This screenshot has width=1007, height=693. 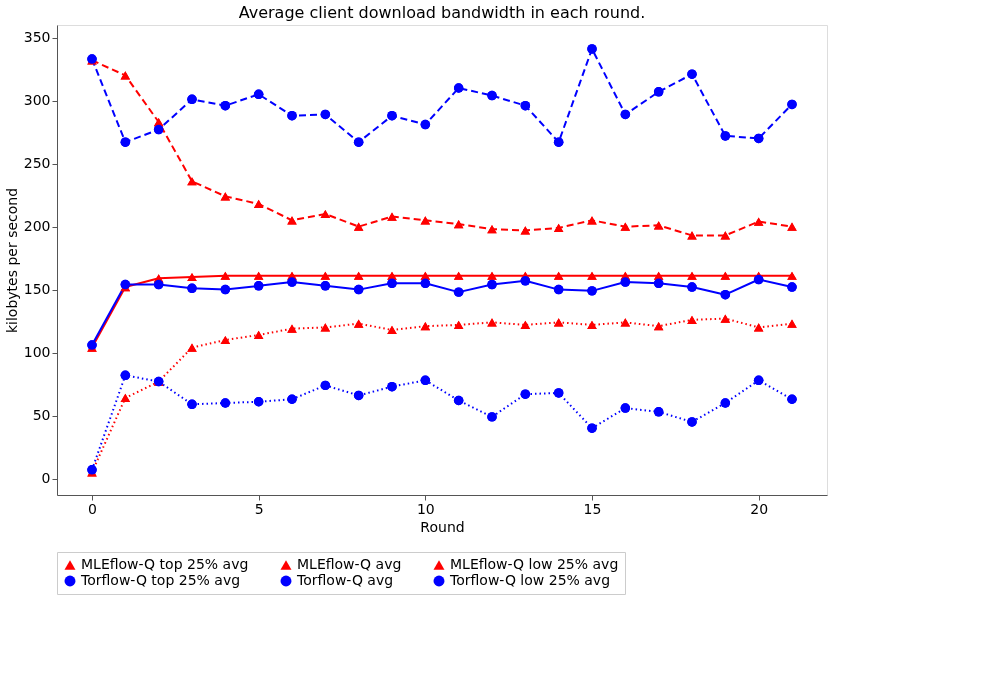 I want to click on legend-label: MLEflow-Q low 25% avg, so click(x=534, y=564).